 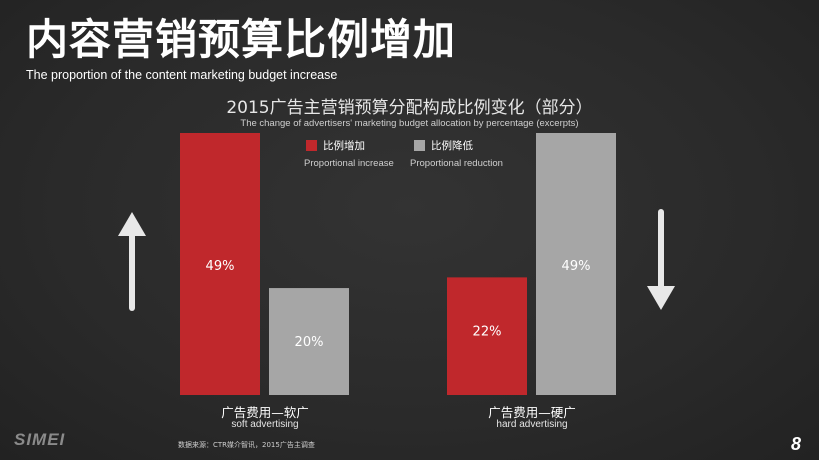 I want to click on bar-reduction-soft, so click(x=309, y=341).